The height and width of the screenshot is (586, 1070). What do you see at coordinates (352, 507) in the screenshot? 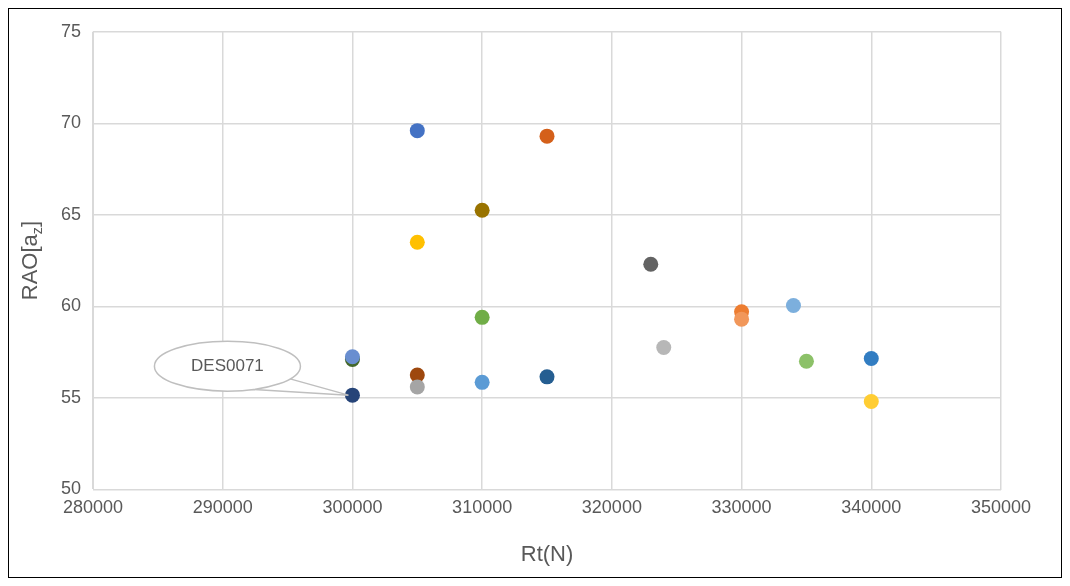
I see `x-tick-label: 300000` at bounding box center [352, 507].